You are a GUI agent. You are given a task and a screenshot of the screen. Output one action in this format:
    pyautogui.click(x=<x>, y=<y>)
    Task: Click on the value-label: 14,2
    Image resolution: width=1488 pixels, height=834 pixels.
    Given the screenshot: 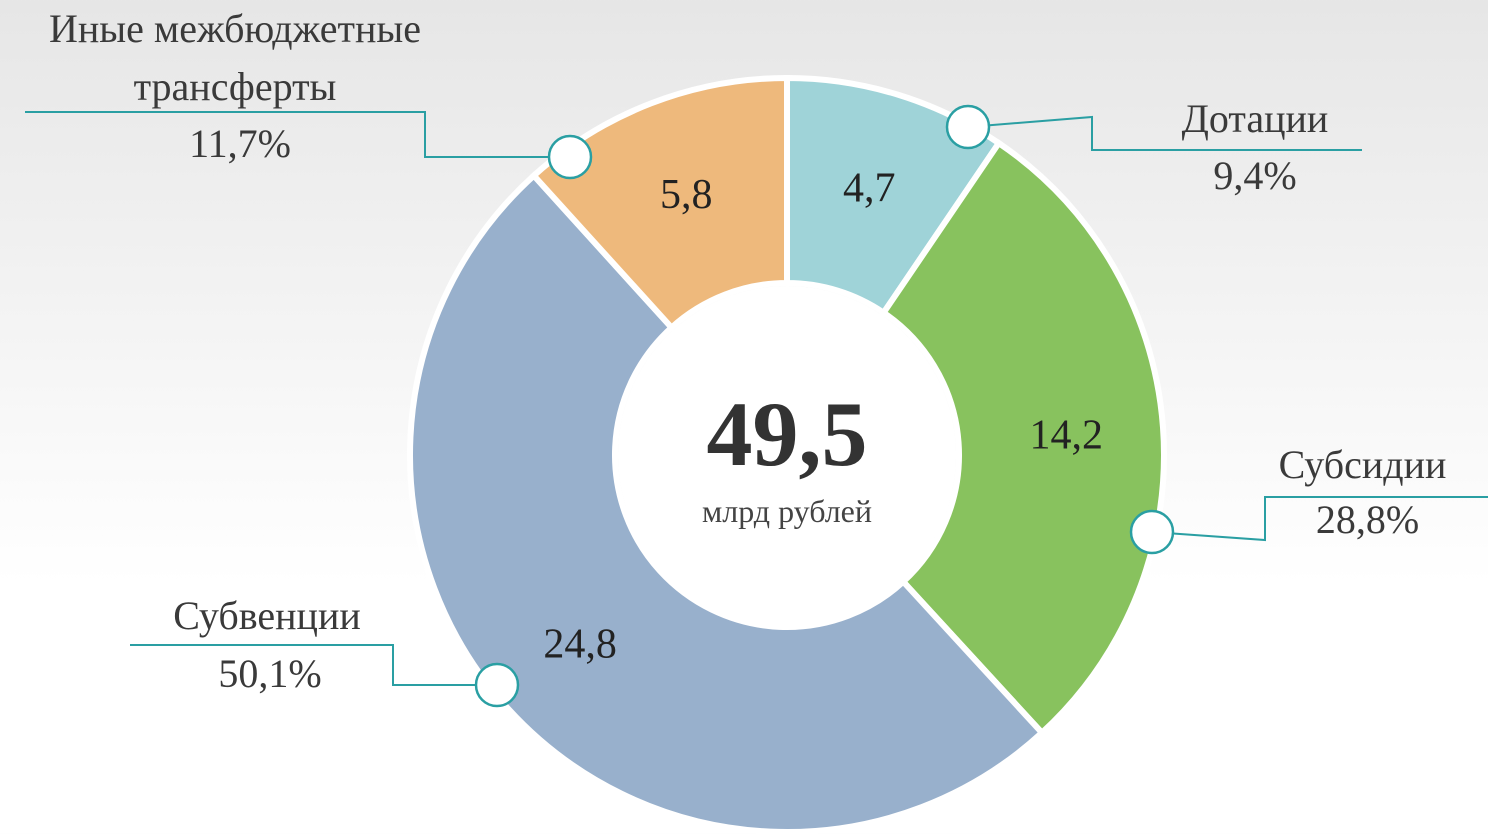 What is the action you would take?
    pyautogui.click(x=1067, y=436)
    